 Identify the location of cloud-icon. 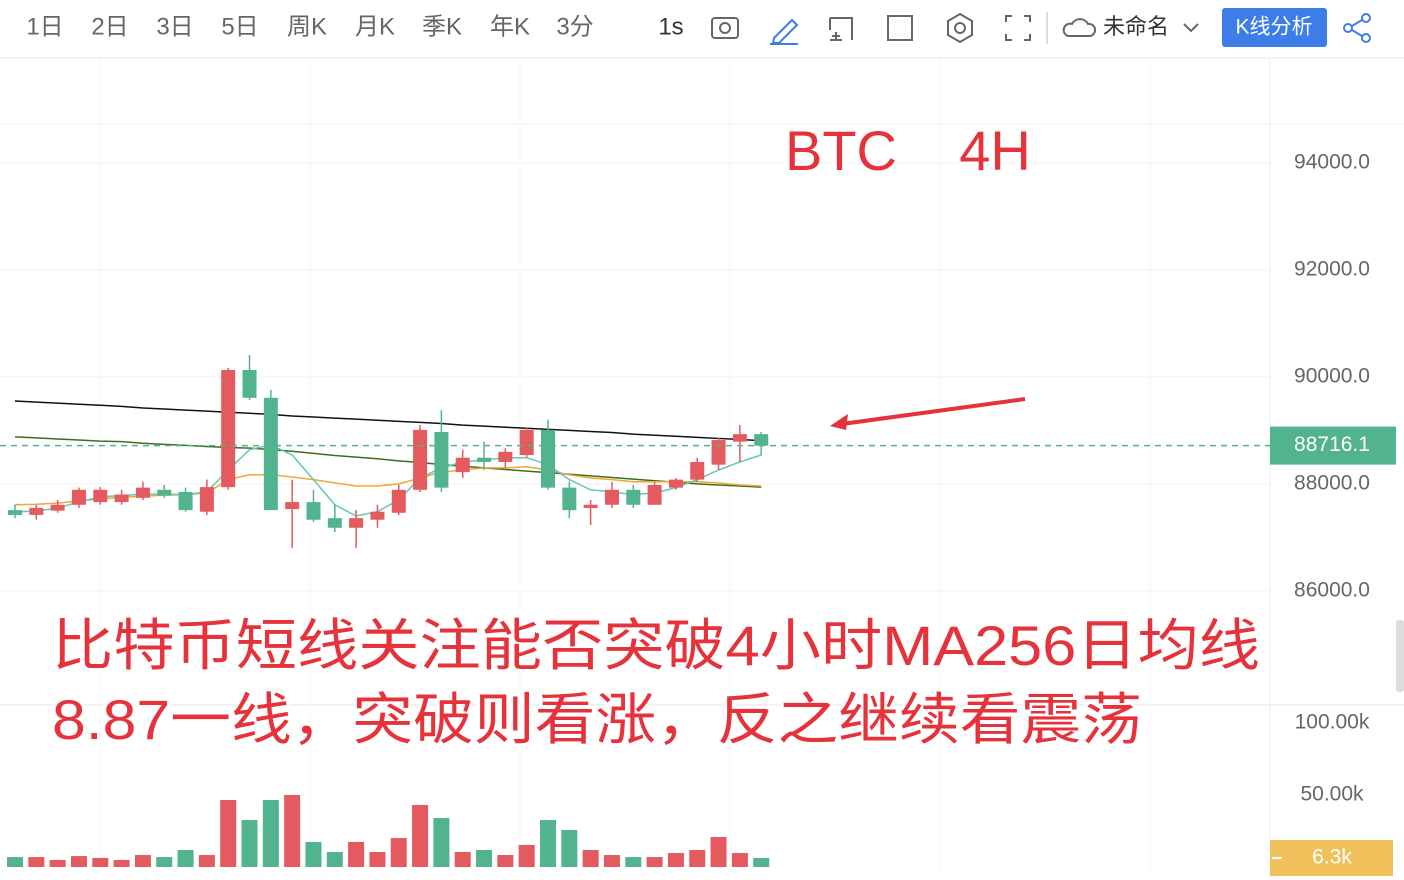
(1079, 27).